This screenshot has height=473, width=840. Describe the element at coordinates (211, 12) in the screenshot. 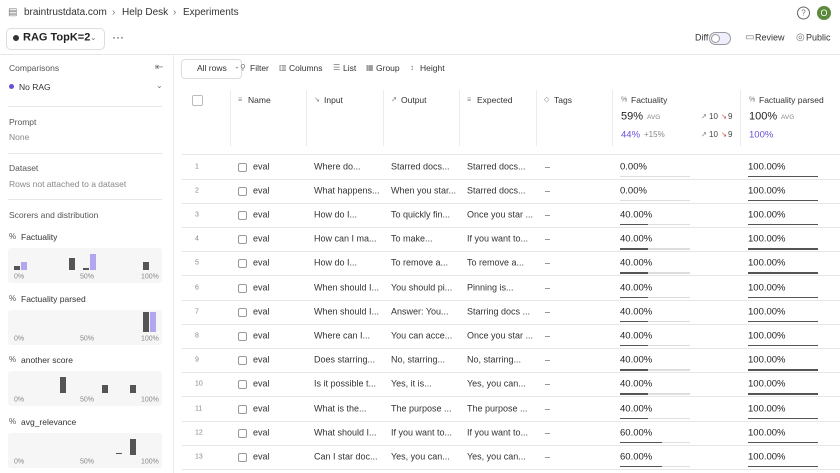

I see `breadcrumb: Experiments` at that location.